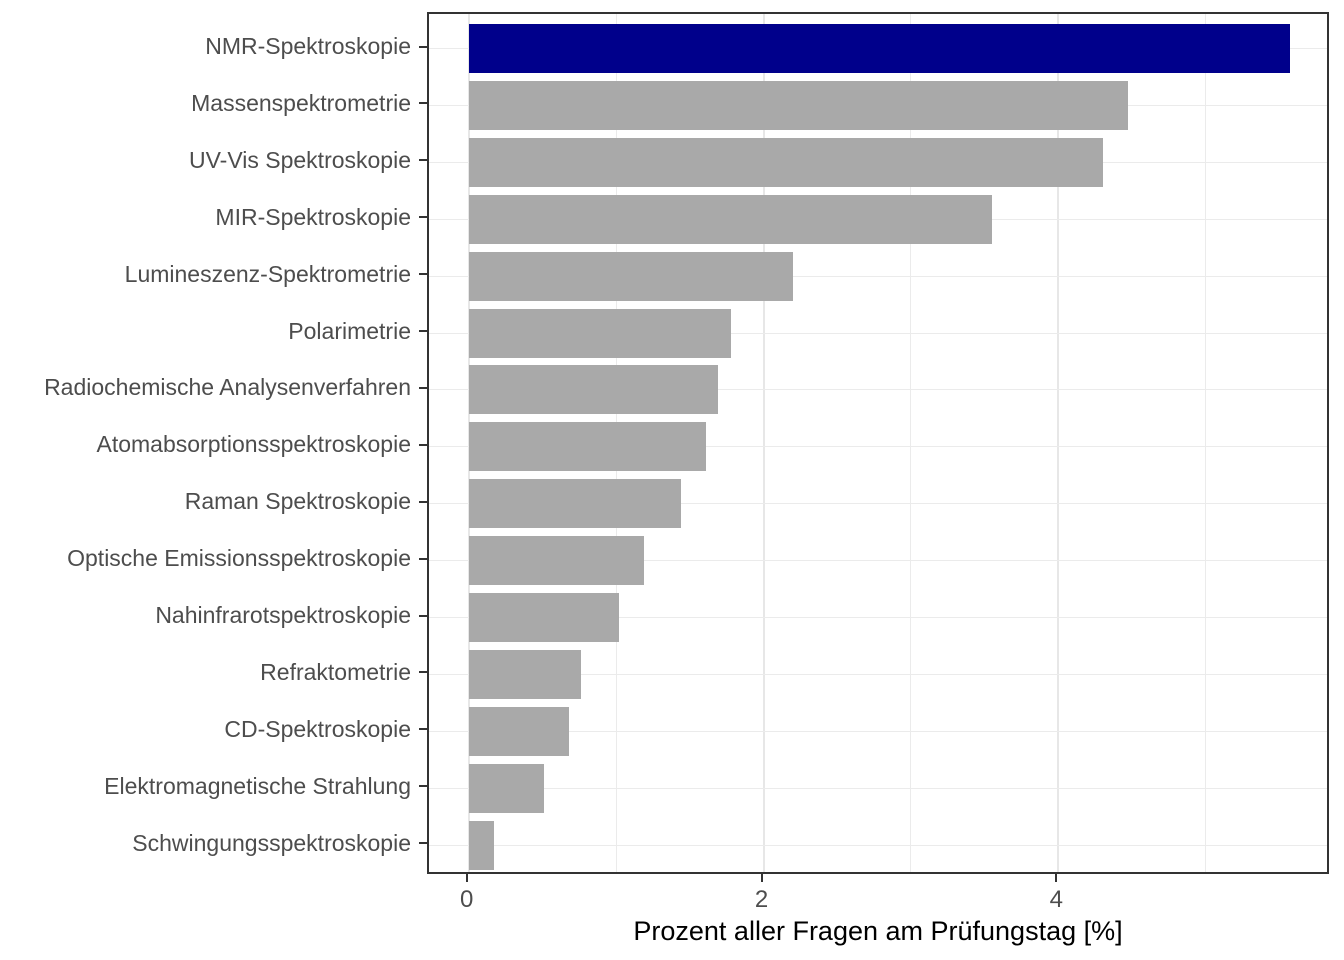  I want to click on y-axis-label: Optische Emissionsspektroskopie, so click(239, 558).